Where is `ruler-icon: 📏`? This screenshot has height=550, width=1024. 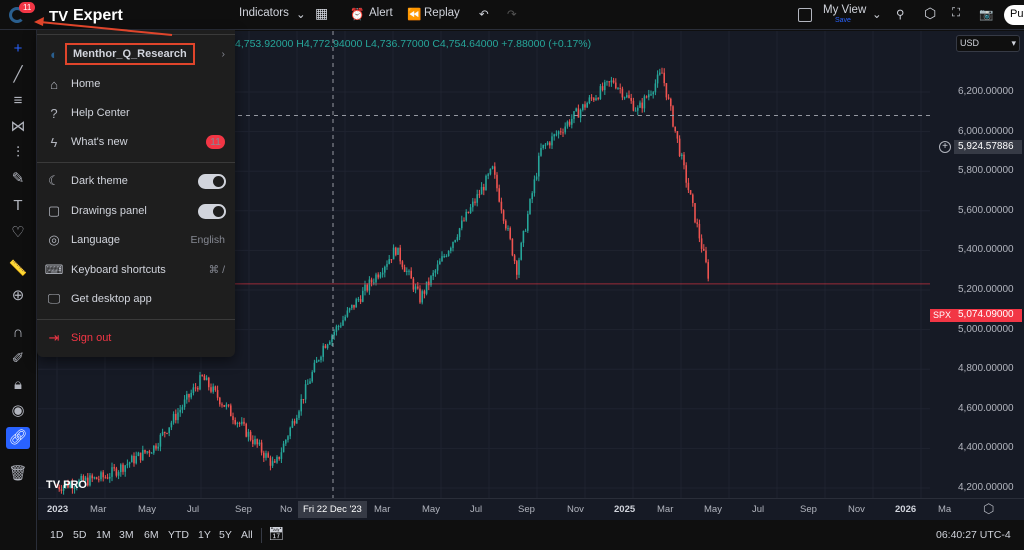 ruler-icon: 📏 is located at coordinates (18, 268).